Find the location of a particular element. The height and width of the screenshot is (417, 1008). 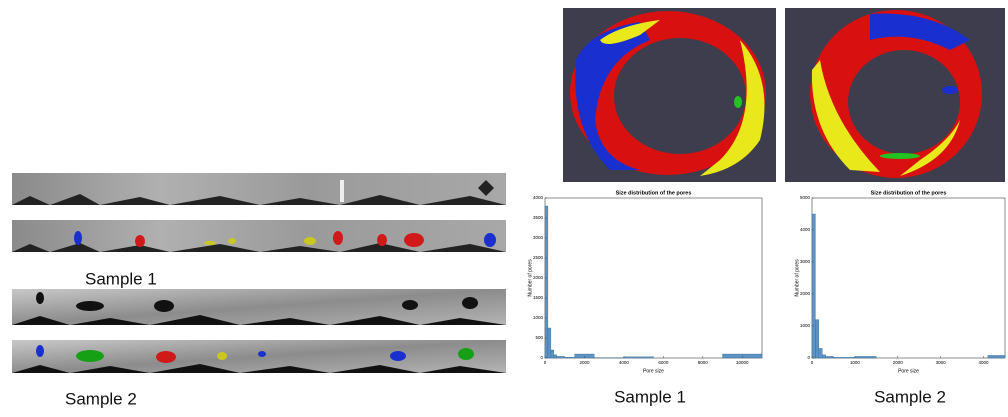

y-tick-label: 2500 is located at coordinates (538, 257).